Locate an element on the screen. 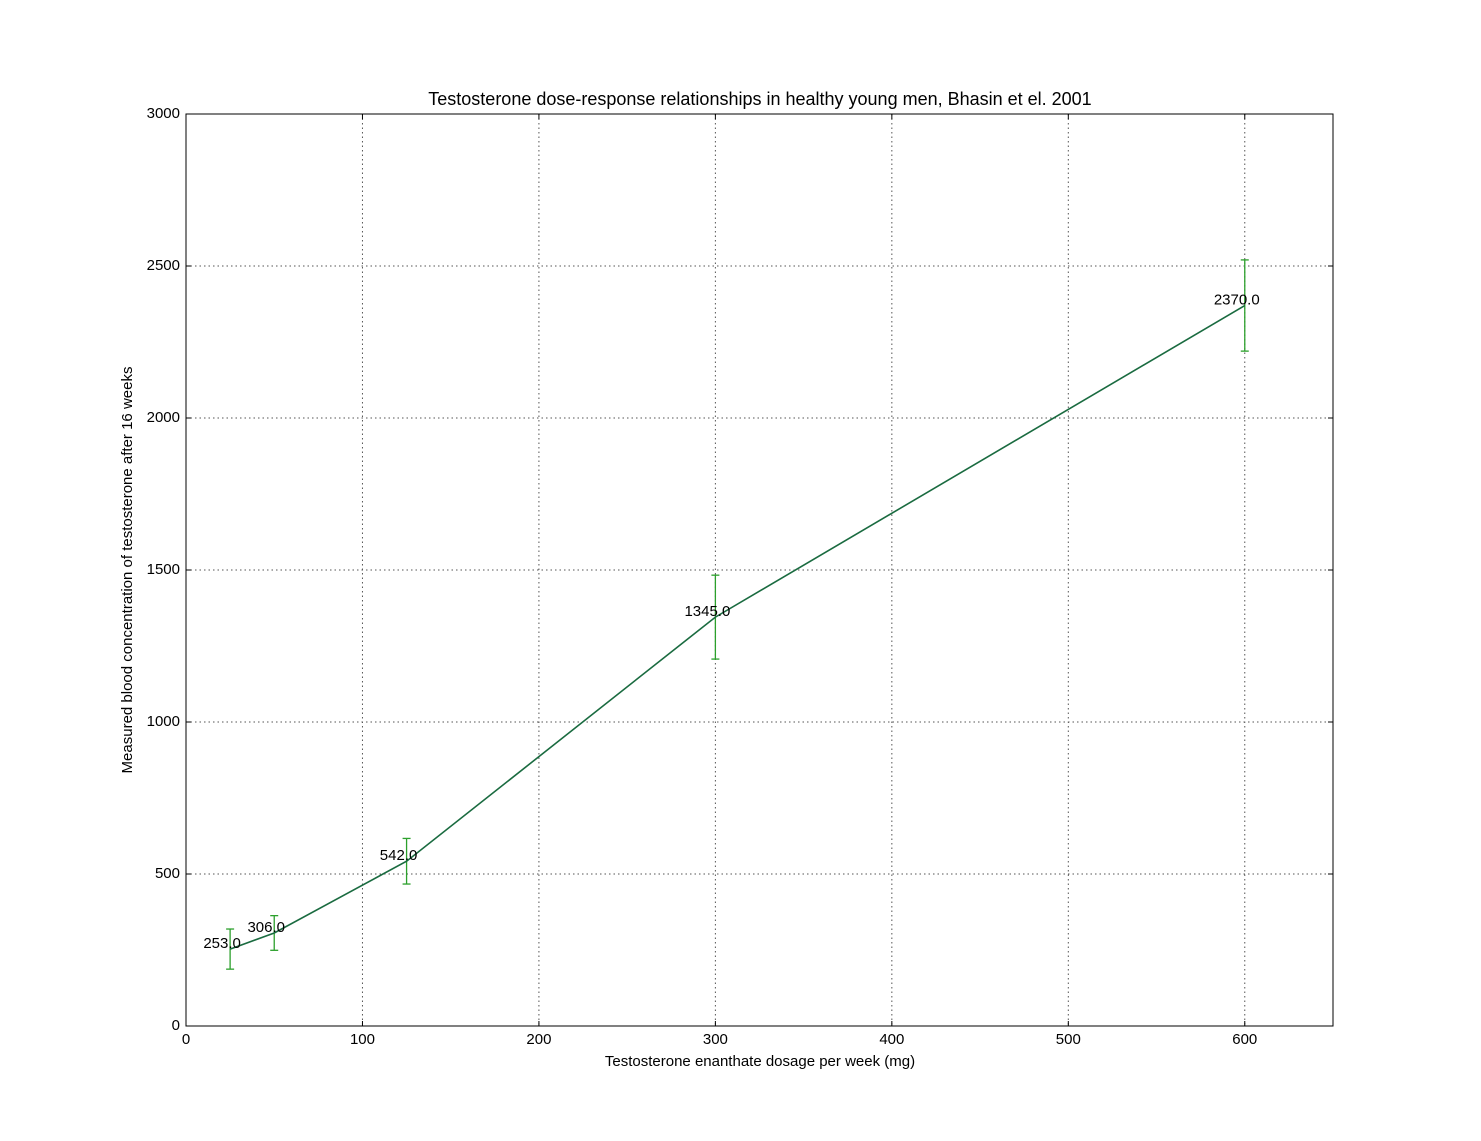 Image resolution: width=1481 pixels, height=1141 pixels. y-tick-label: 0 is located at coordinates (176, 1025).